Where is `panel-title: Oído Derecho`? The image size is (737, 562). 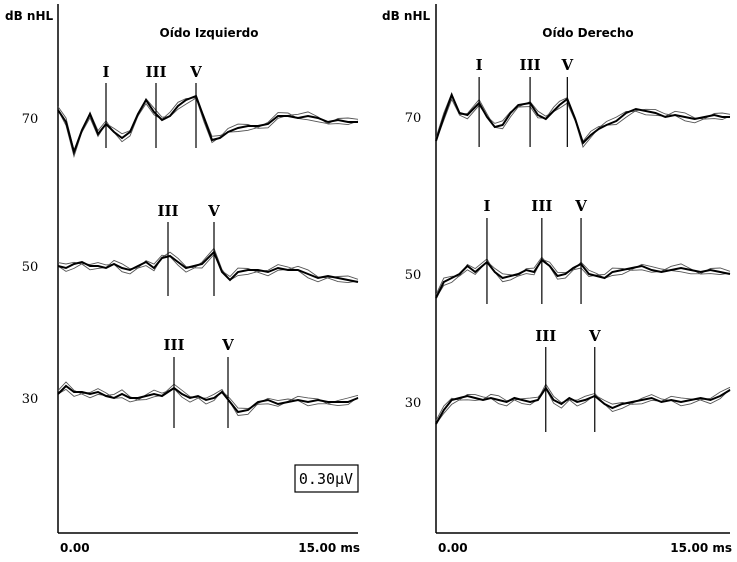
panel-title: Oído Derecho is located at coordinates (587, 33).